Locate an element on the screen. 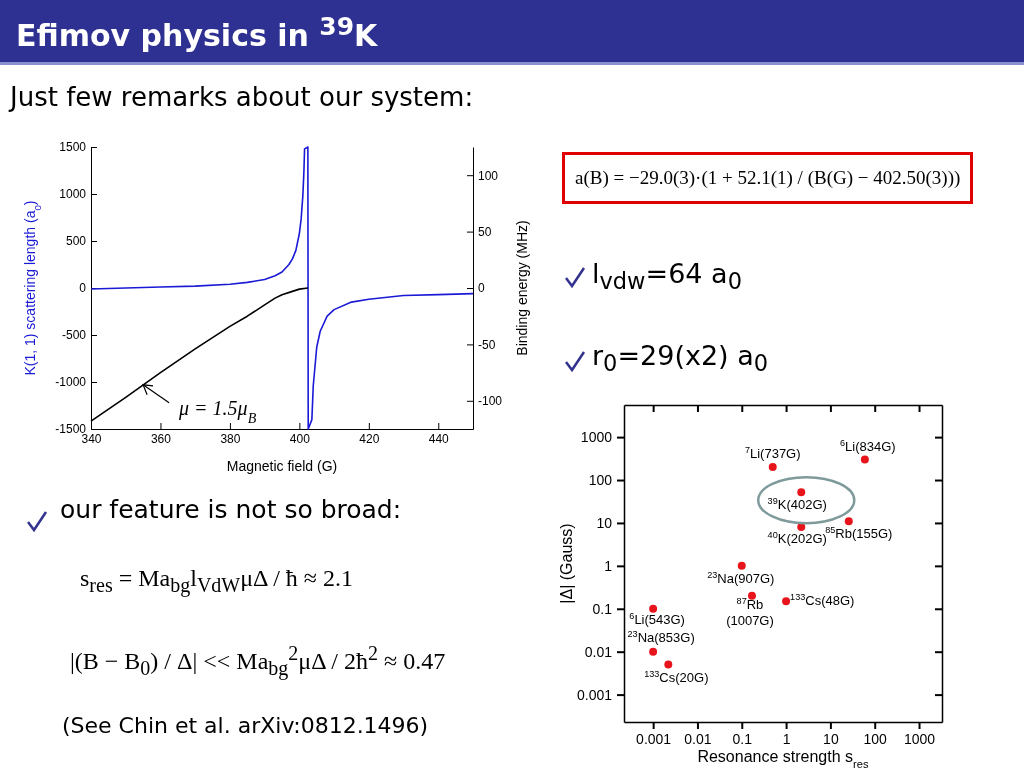 This screenshot has width=1024, height=768. x-tick-label: 10 is located at coordinates (831, 738).